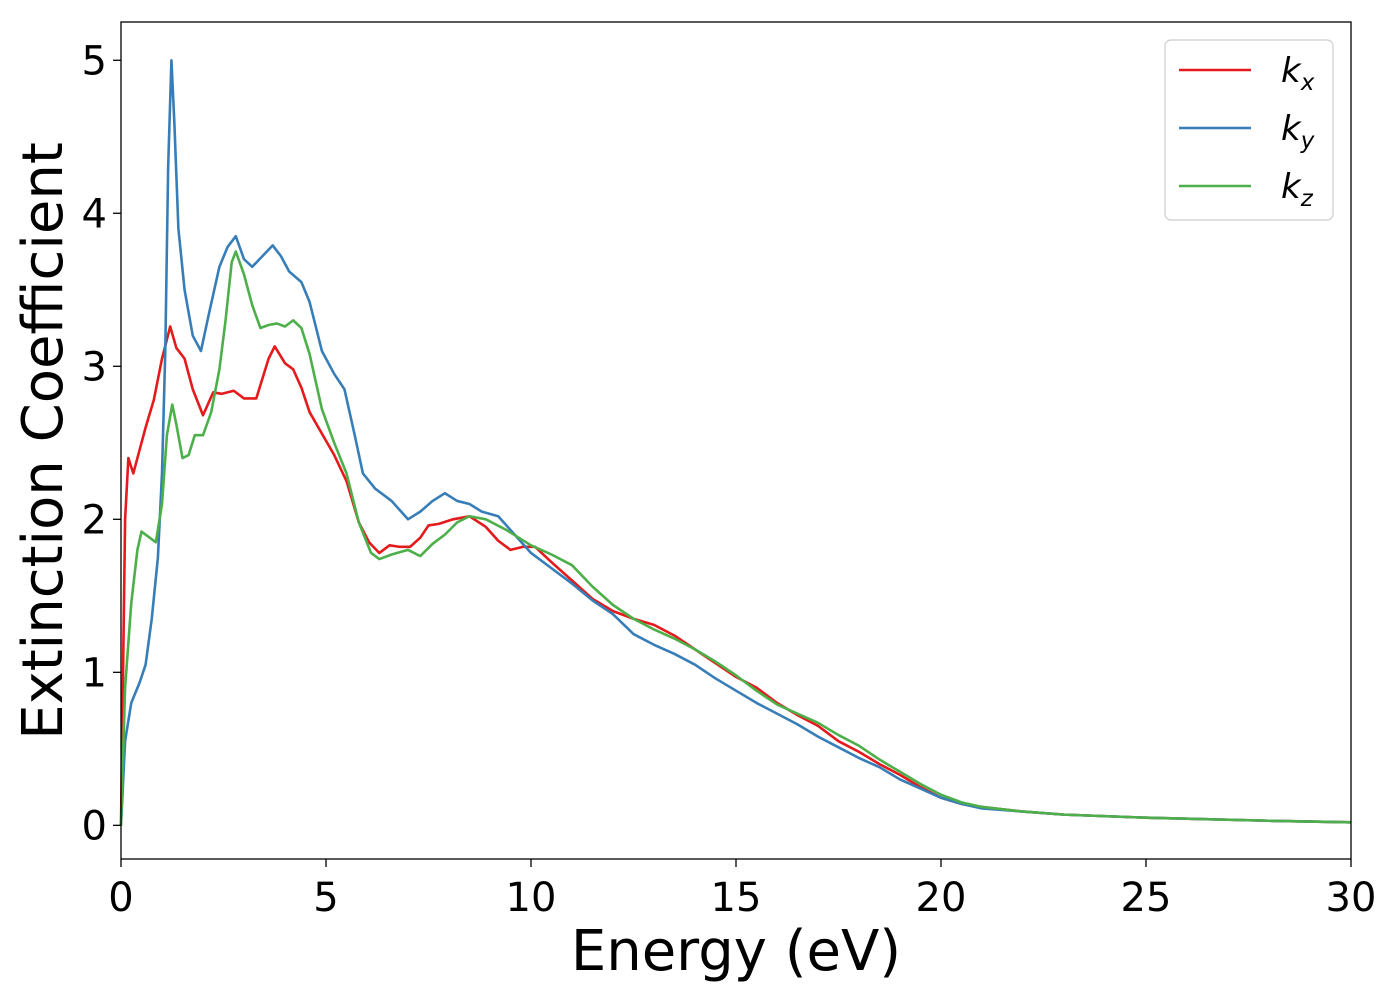 Image resolution: width=1400 pixels, height=1000 pixels. What do you see at coordinates (94, 61) in the screenshot?
I see `y-tick-label: 5` at bounding box center [94, 61].